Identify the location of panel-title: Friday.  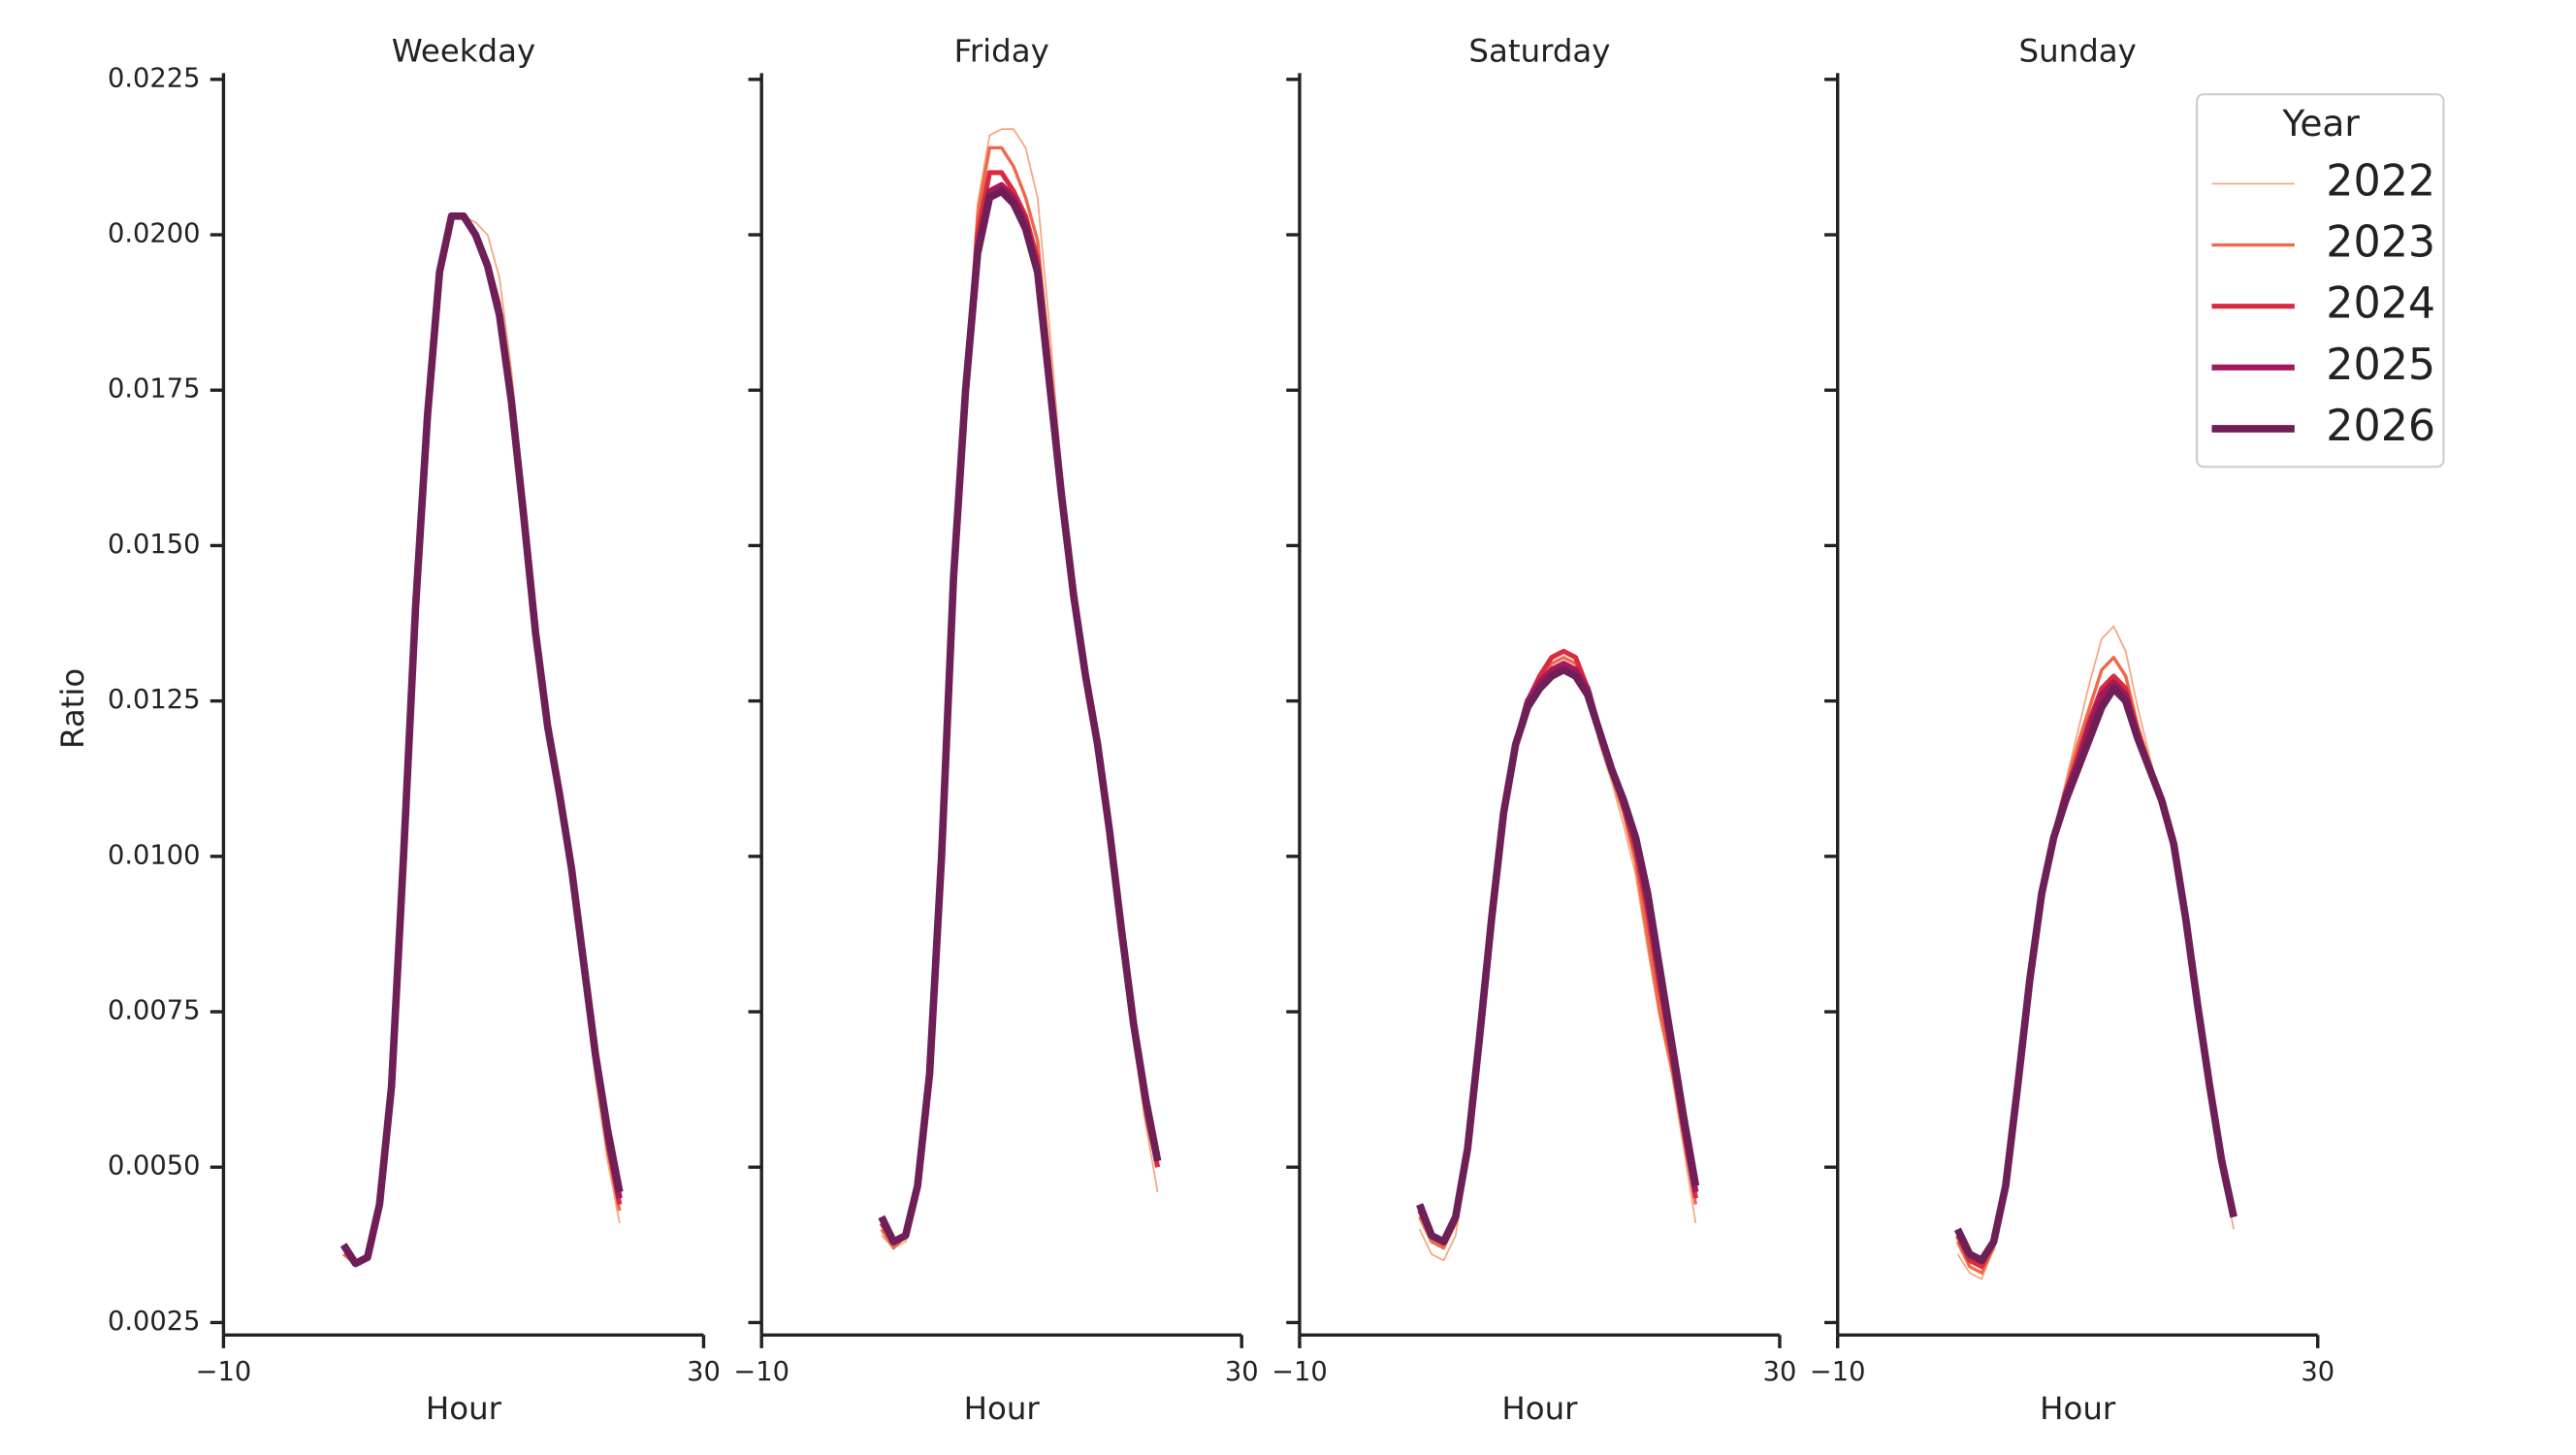
(1001, 51).